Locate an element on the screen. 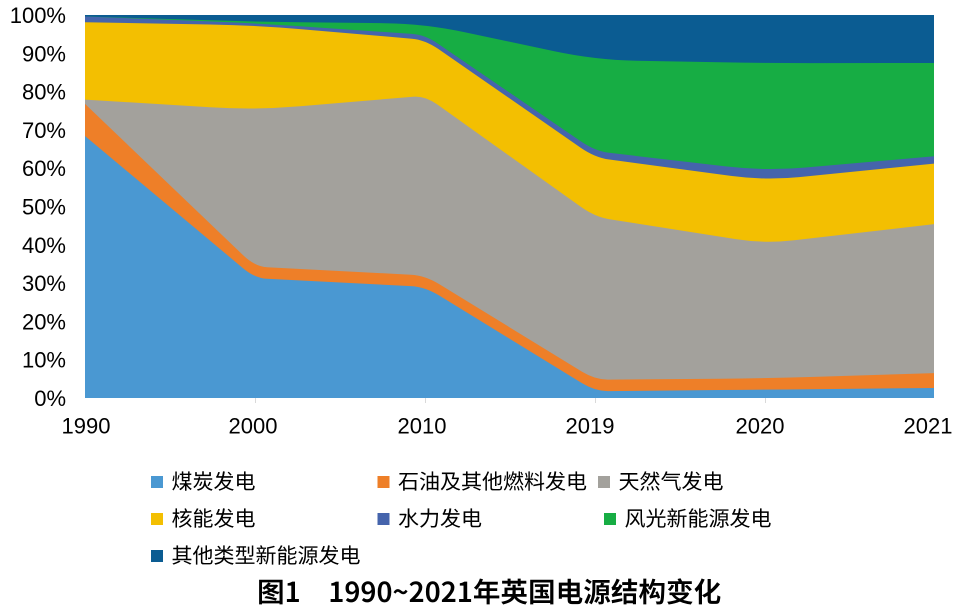 The height and width of the screenshot is (609, 967). svg-text: 80% is located at coordinates (44, 92).